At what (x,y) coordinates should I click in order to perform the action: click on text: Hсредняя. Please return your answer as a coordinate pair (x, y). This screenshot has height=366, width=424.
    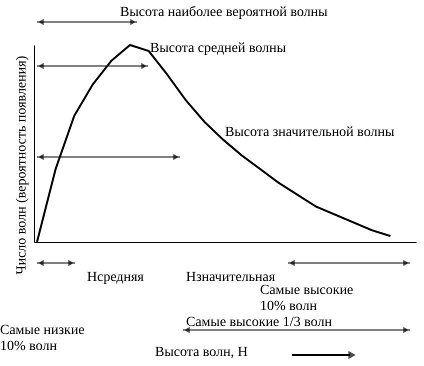
    Looking at the image, I should click on (115, 277).